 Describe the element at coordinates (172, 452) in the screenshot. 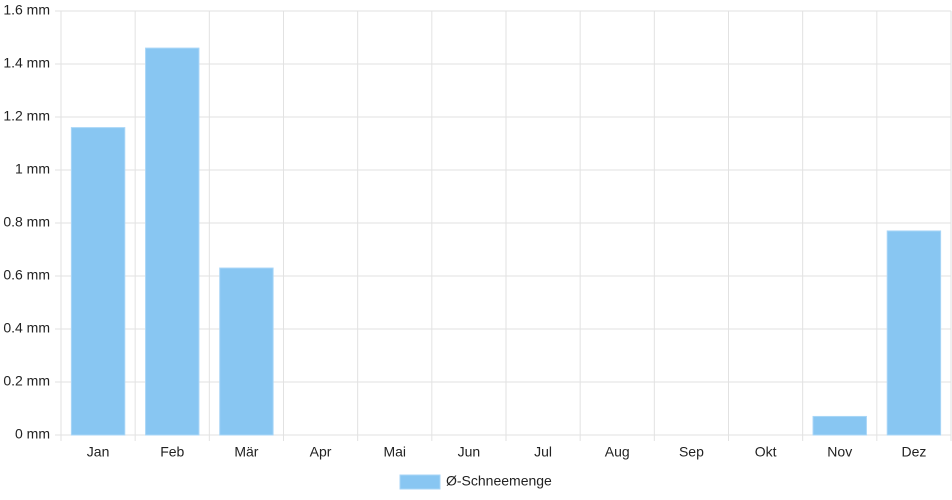

I see `x-tick-label: Feb` at that location.